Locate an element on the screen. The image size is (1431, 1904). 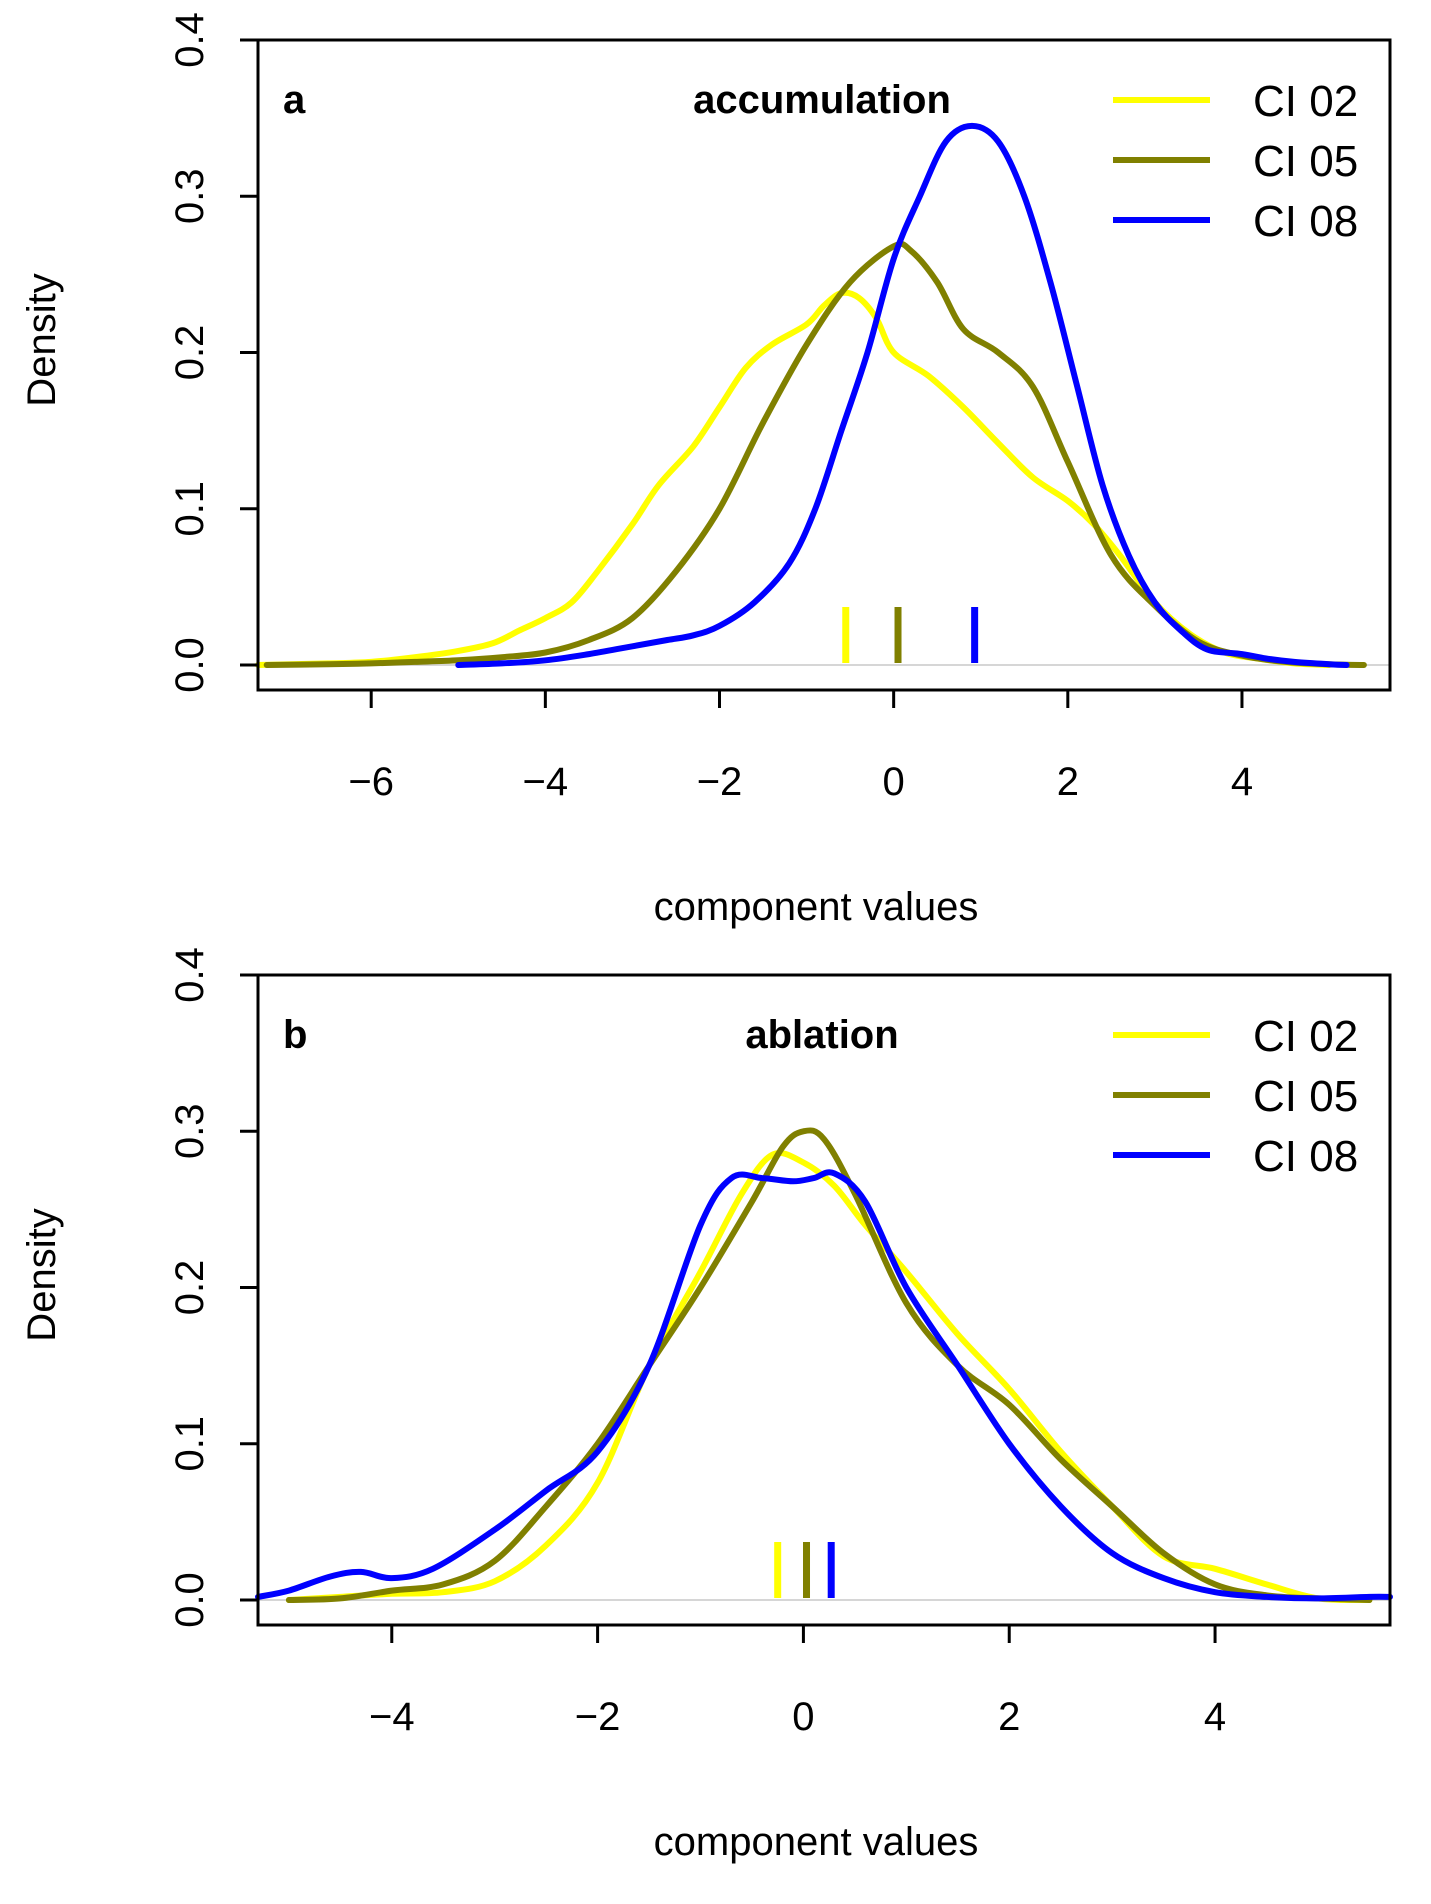
panel-letter: a is located at coordinates (294, 100).